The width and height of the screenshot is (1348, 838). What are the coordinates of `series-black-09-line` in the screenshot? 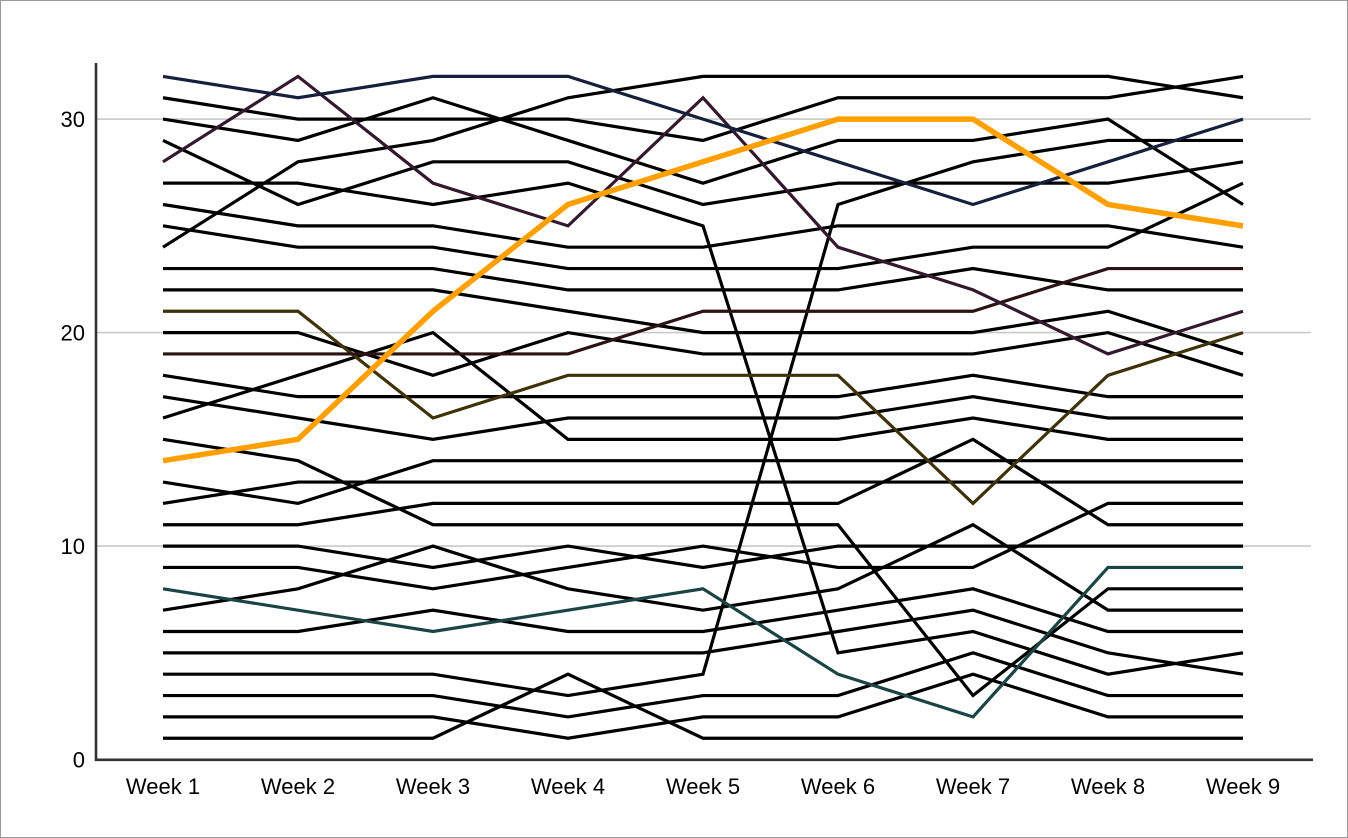 It's located at (703, 322).